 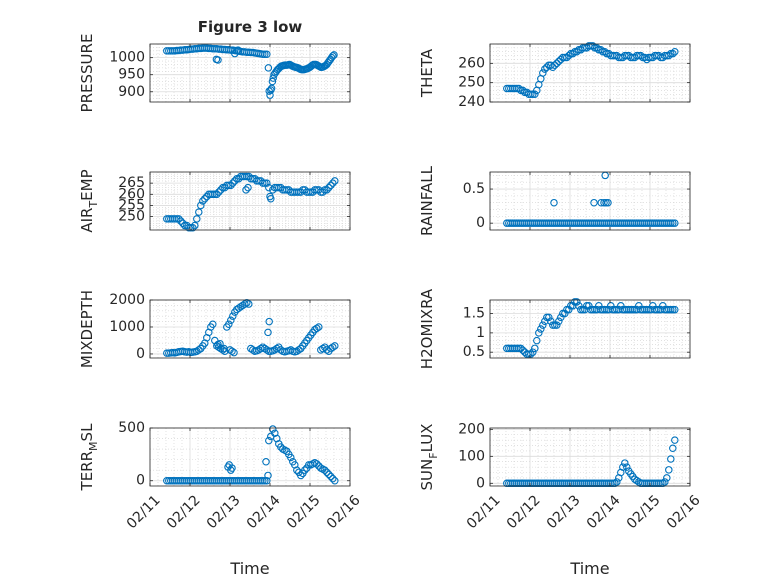 I want to click on y-axis-label: H2OMIXRA, so click(x=427, y=328).